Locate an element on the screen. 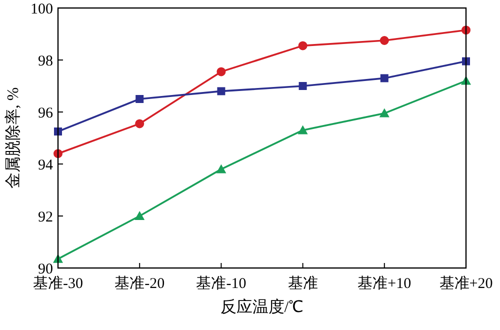 The height and width of the screenshot is (330, 500). y-tick-label: 96 is located at coordinates (46, 113).